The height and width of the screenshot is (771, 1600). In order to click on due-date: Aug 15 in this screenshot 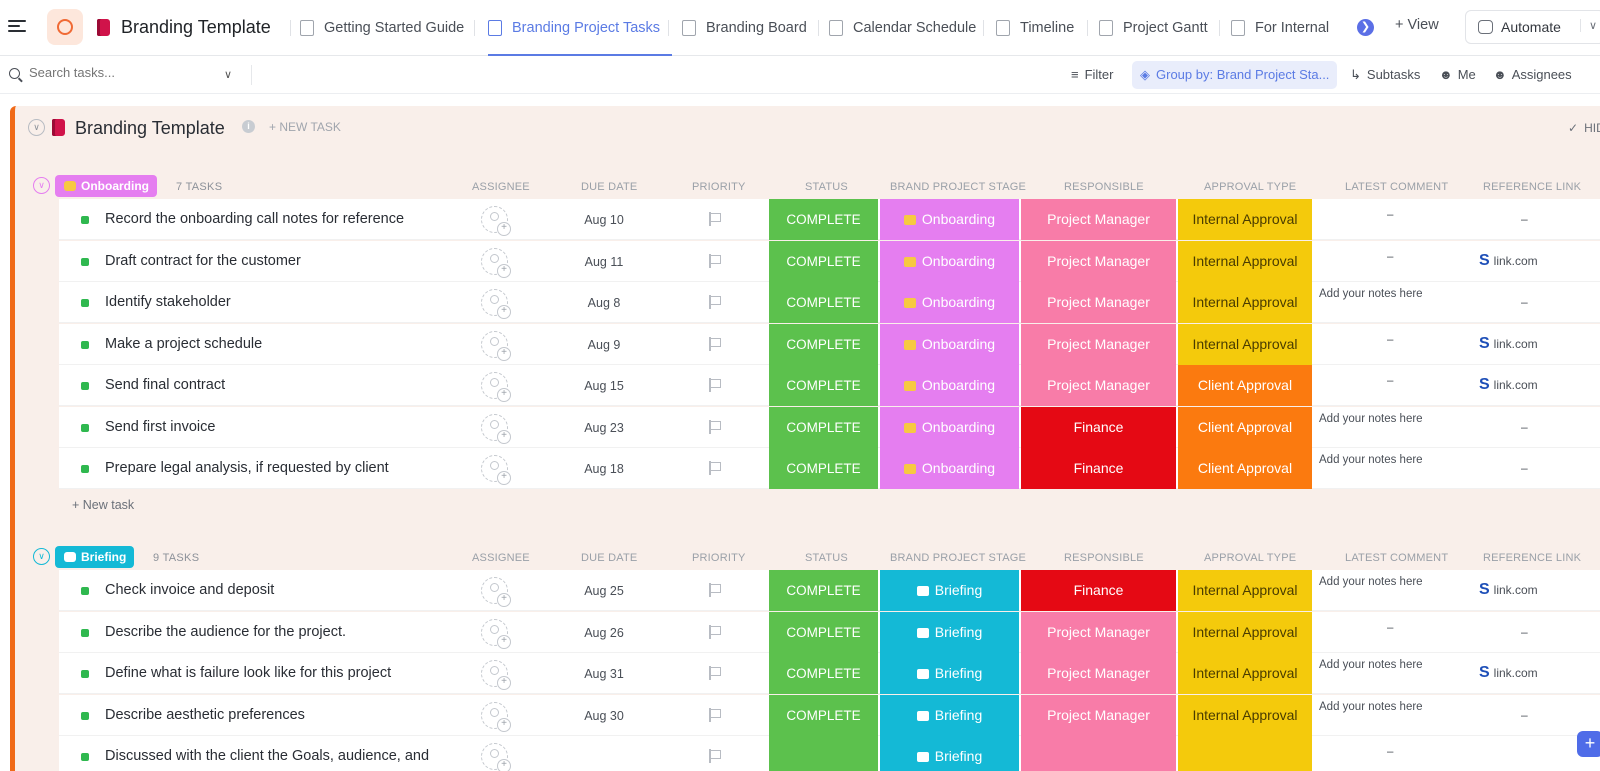, I will do `click(604, 386)`.